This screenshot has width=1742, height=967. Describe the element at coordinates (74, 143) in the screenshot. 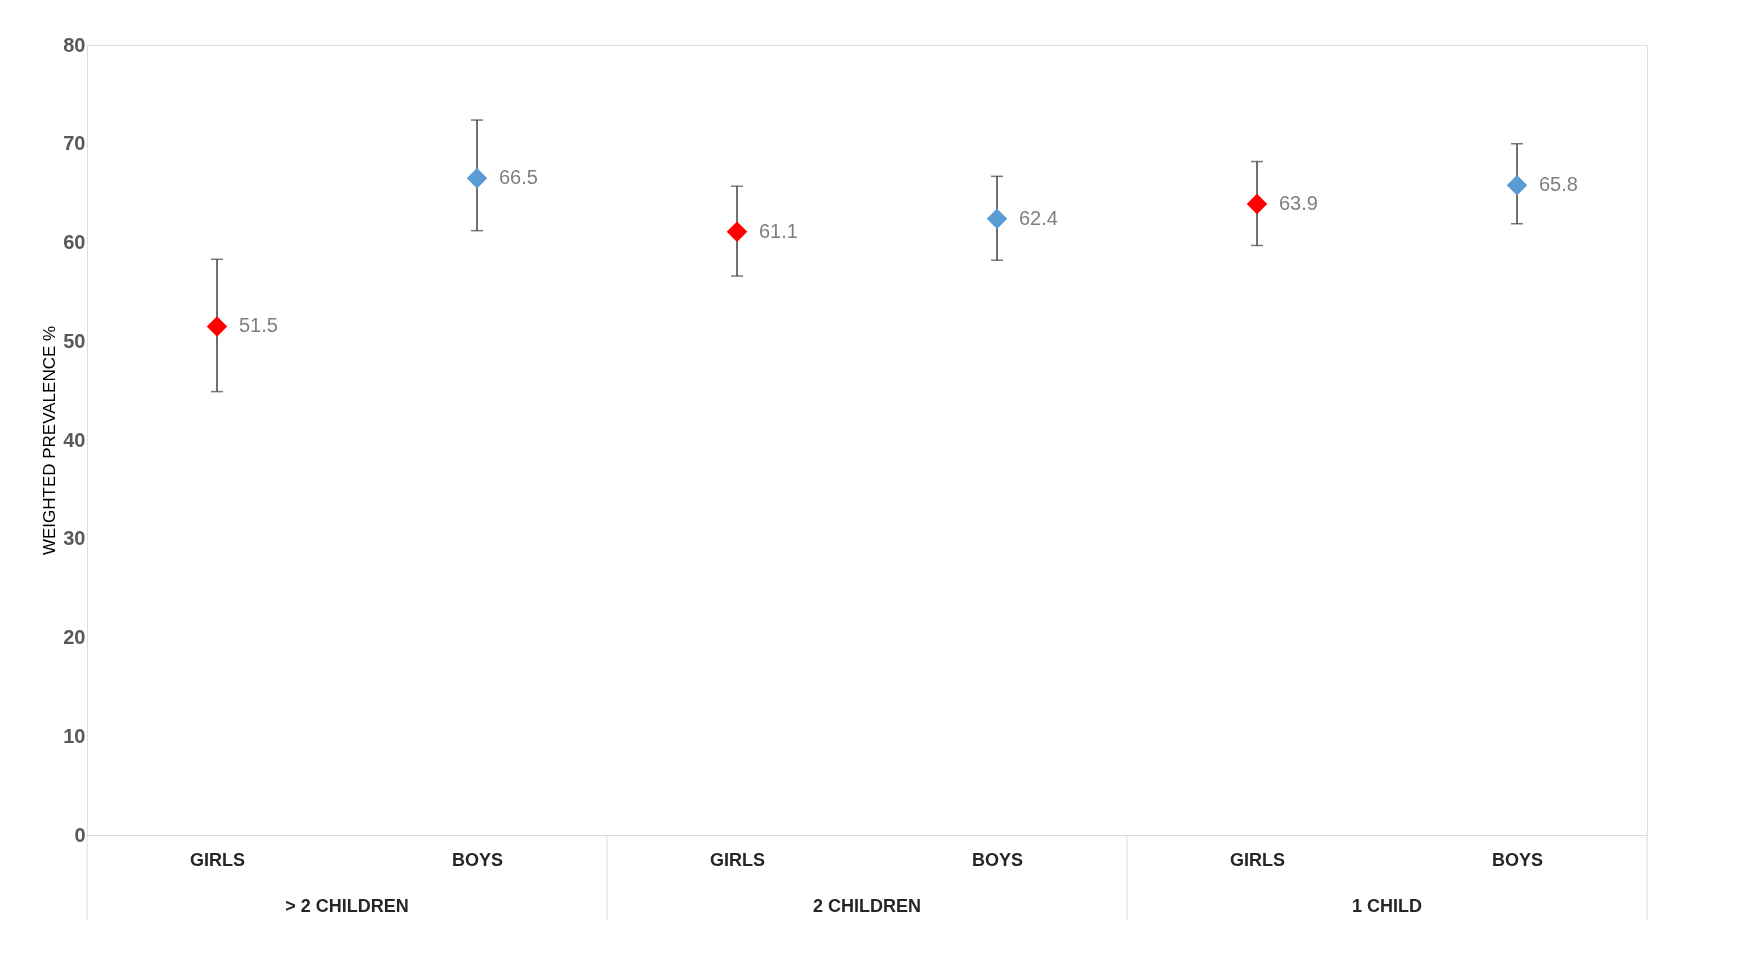

I see `y-tick-label: 70` at that location.